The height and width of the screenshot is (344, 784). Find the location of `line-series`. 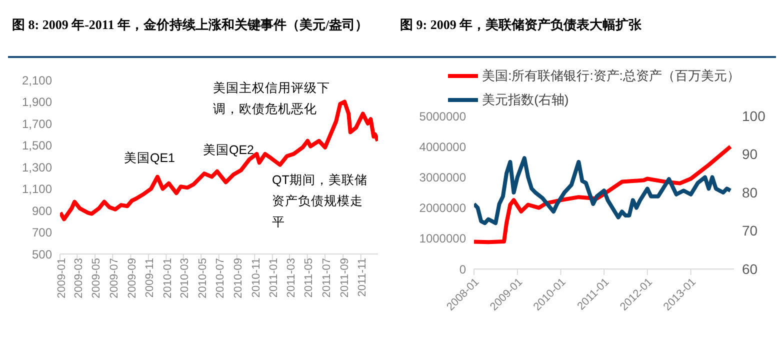

line-series is located at coordinates (603, 191).